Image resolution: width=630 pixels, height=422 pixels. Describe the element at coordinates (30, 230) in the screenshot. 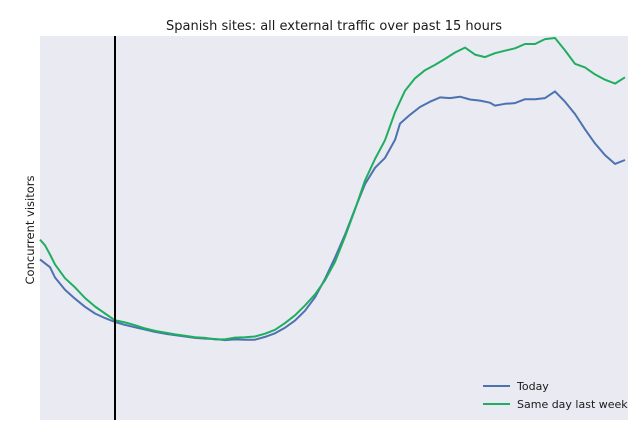

I see `y-axis-label: Concurrent visitors` at that location.